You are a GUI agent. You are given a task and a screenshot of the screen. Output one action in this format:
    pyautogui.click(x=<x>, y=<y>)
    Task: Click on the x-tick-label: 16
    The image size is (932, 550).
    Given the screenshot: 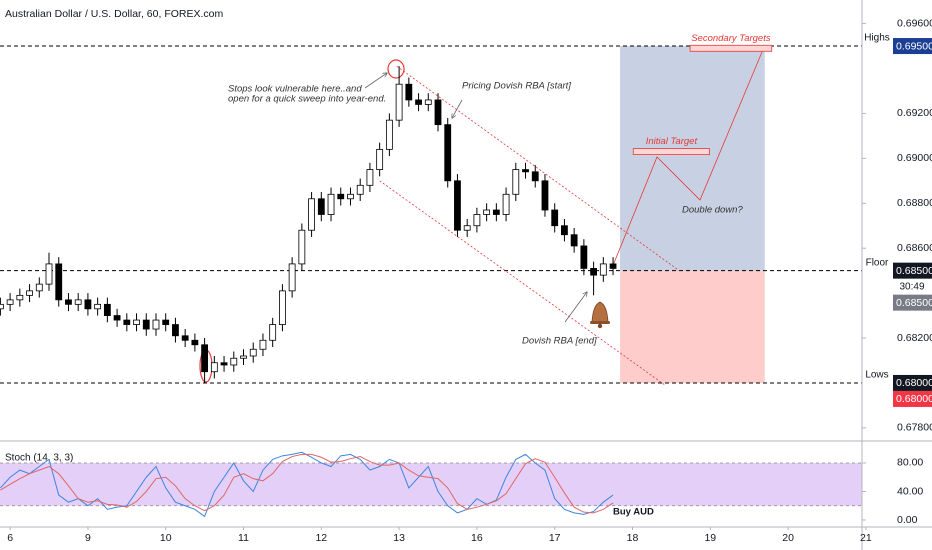 What is the action you would take?
    pyautogui.click(x=477, y=538)
    